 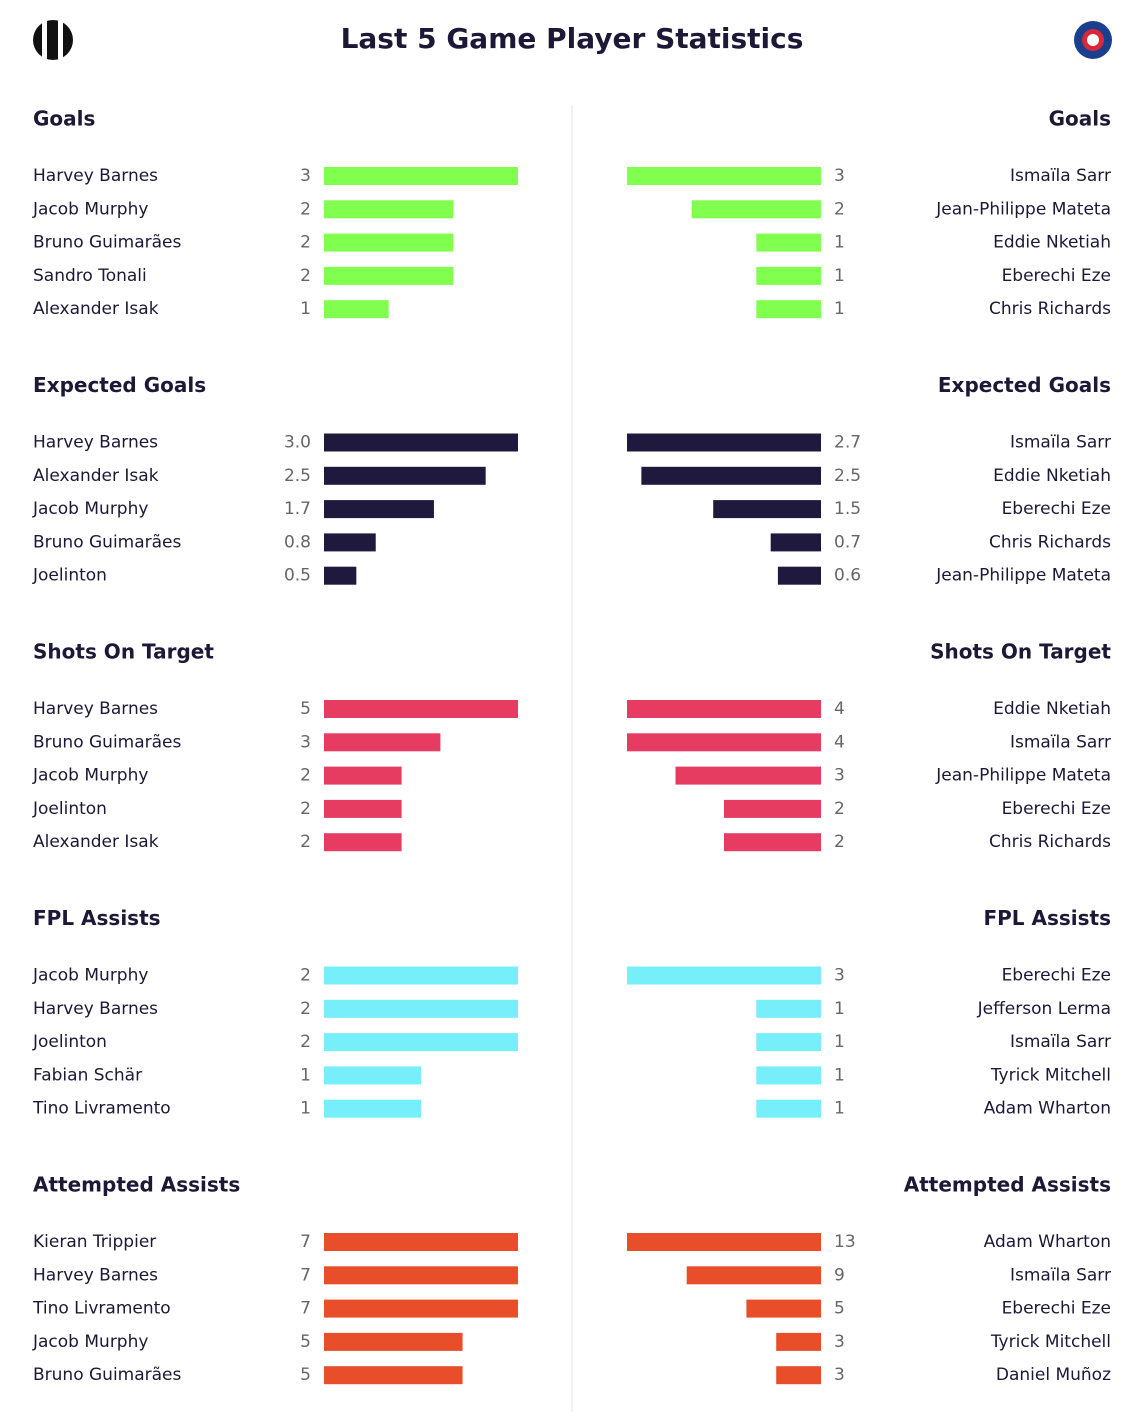 I want to click on stat-value: 1.7, so click(x=297, y=509).